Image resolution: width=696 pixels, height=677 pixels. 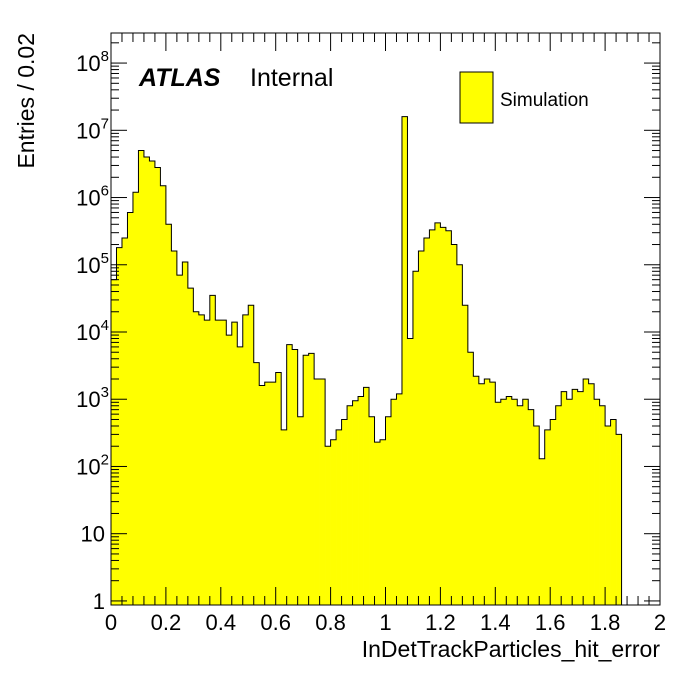 What do you see at coordinates (92, 197) in the screenshot?
I see `y-tick-label: 10⁶` at bounding box center [92, 197].